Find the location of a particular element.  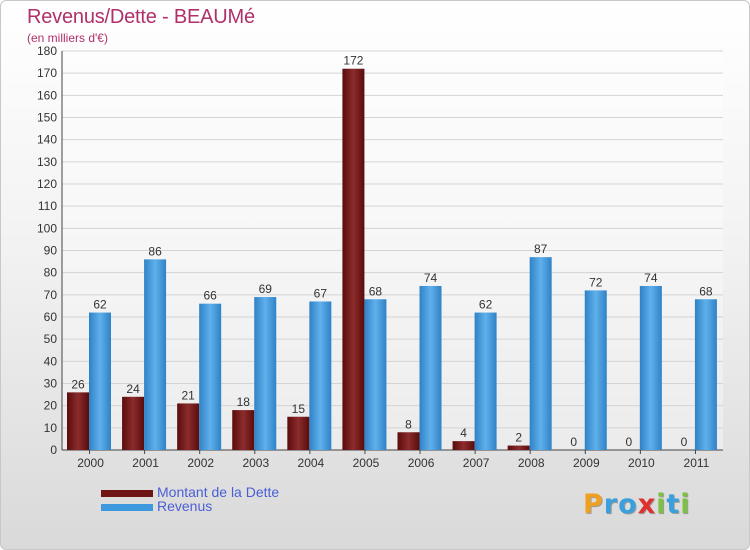

x-tick-label: 2005 is located at coordinates (366, 463).